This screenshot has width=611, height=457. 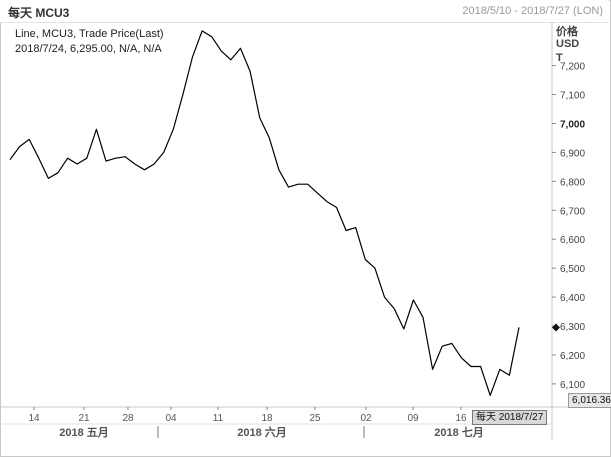 I want to click on x-tick-label: 04, so click(x=171, y=418).